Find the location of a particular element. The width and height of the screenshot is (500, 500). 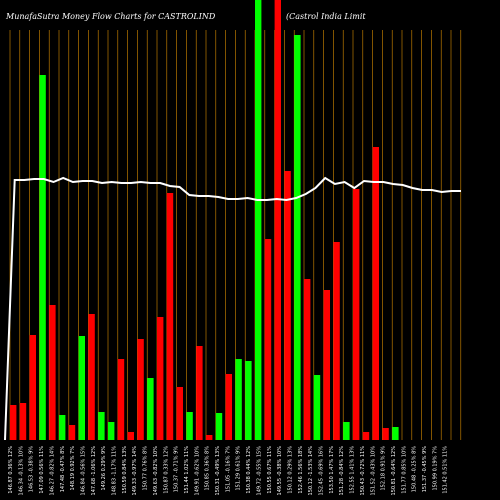

chart-title-right: (Castrol India Limit is located at coordinates (326, 16).